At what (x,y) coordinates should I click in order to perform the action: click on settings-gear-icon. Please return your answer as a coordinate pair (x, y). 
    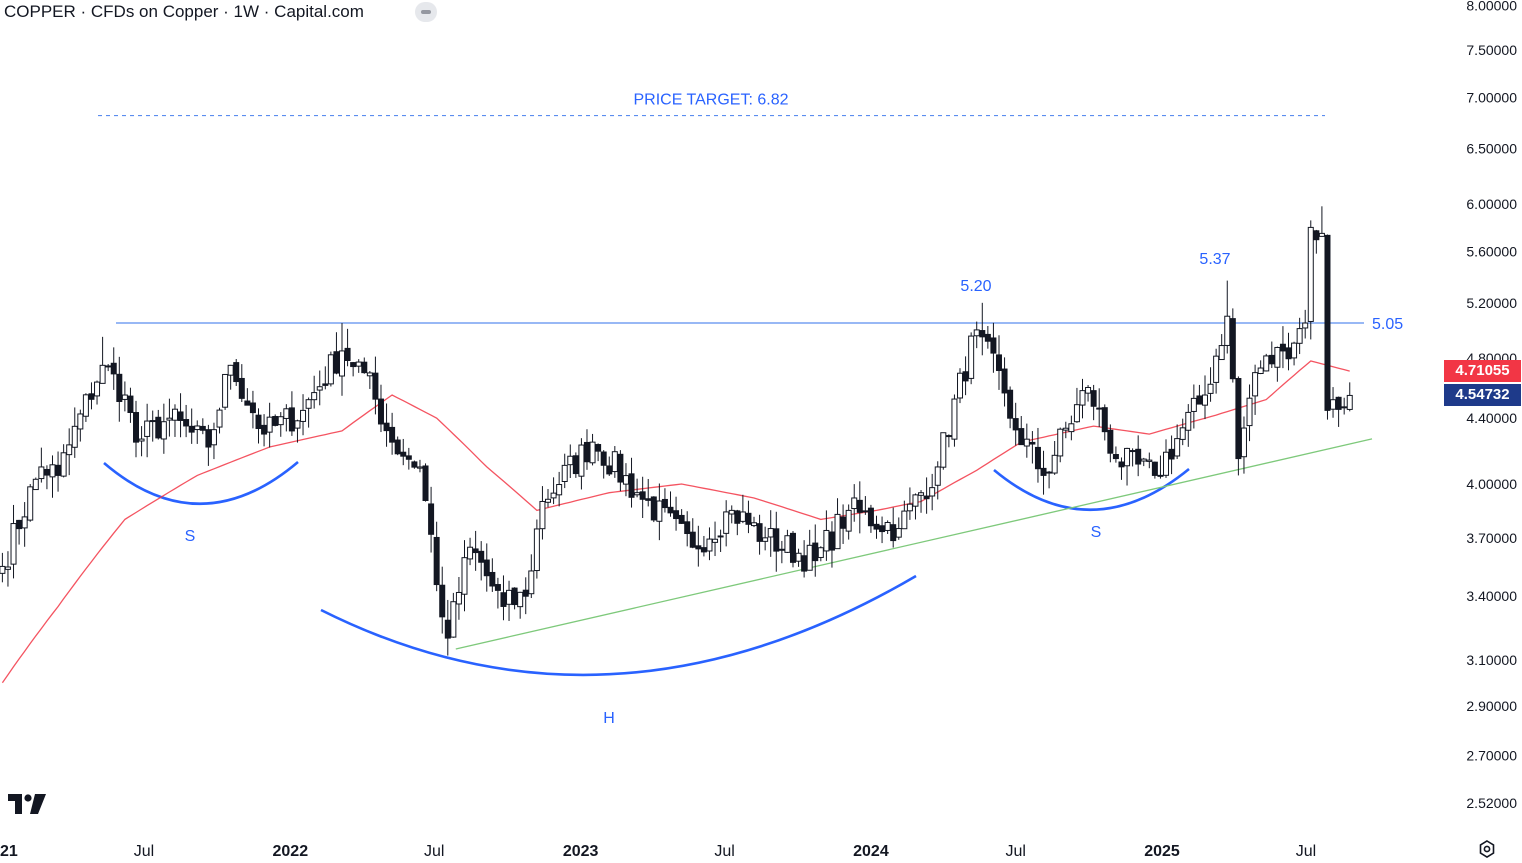
    Looking at the image, I should click on (1487, 851).